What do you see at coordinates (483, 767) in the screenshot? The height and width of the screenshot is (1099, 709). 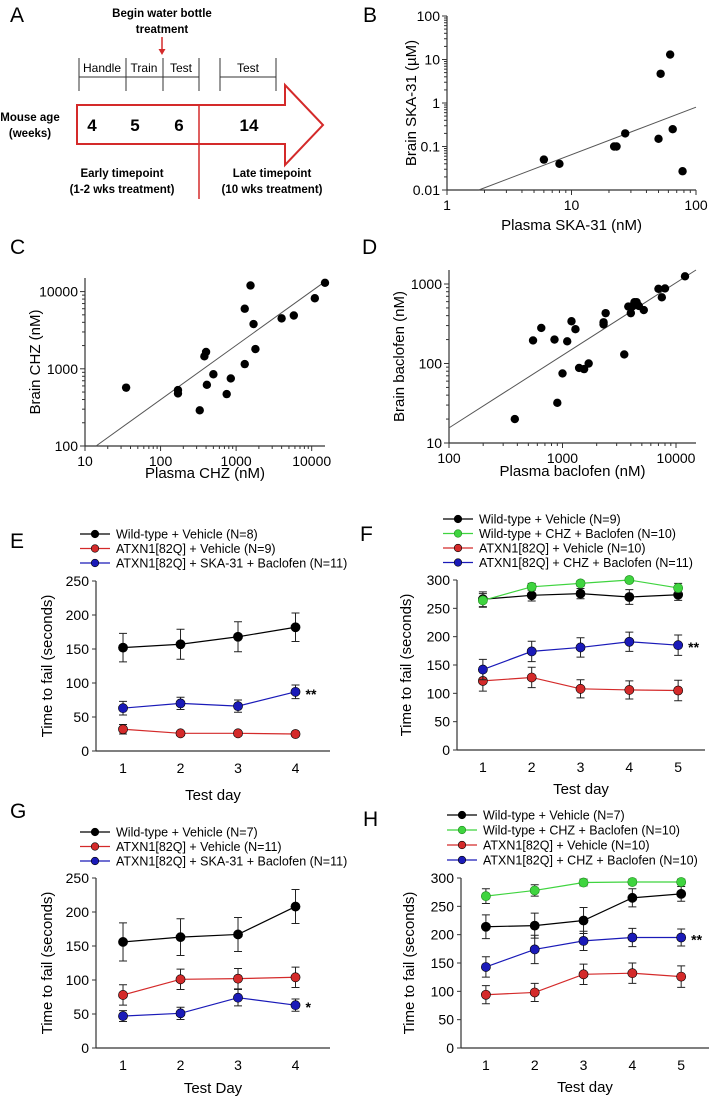 I see `x-tick-label: 1` at bounding box center [483, 767].